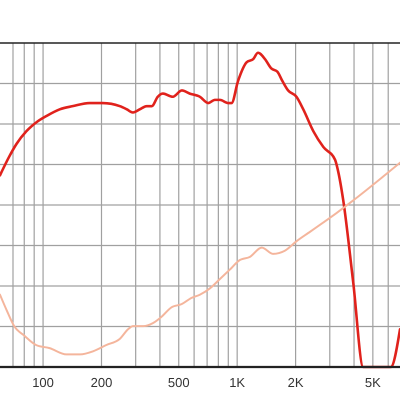 The width and height of the screenshot is (400, 400). I want to click on x-tick-label: 500, so click(179, 382).